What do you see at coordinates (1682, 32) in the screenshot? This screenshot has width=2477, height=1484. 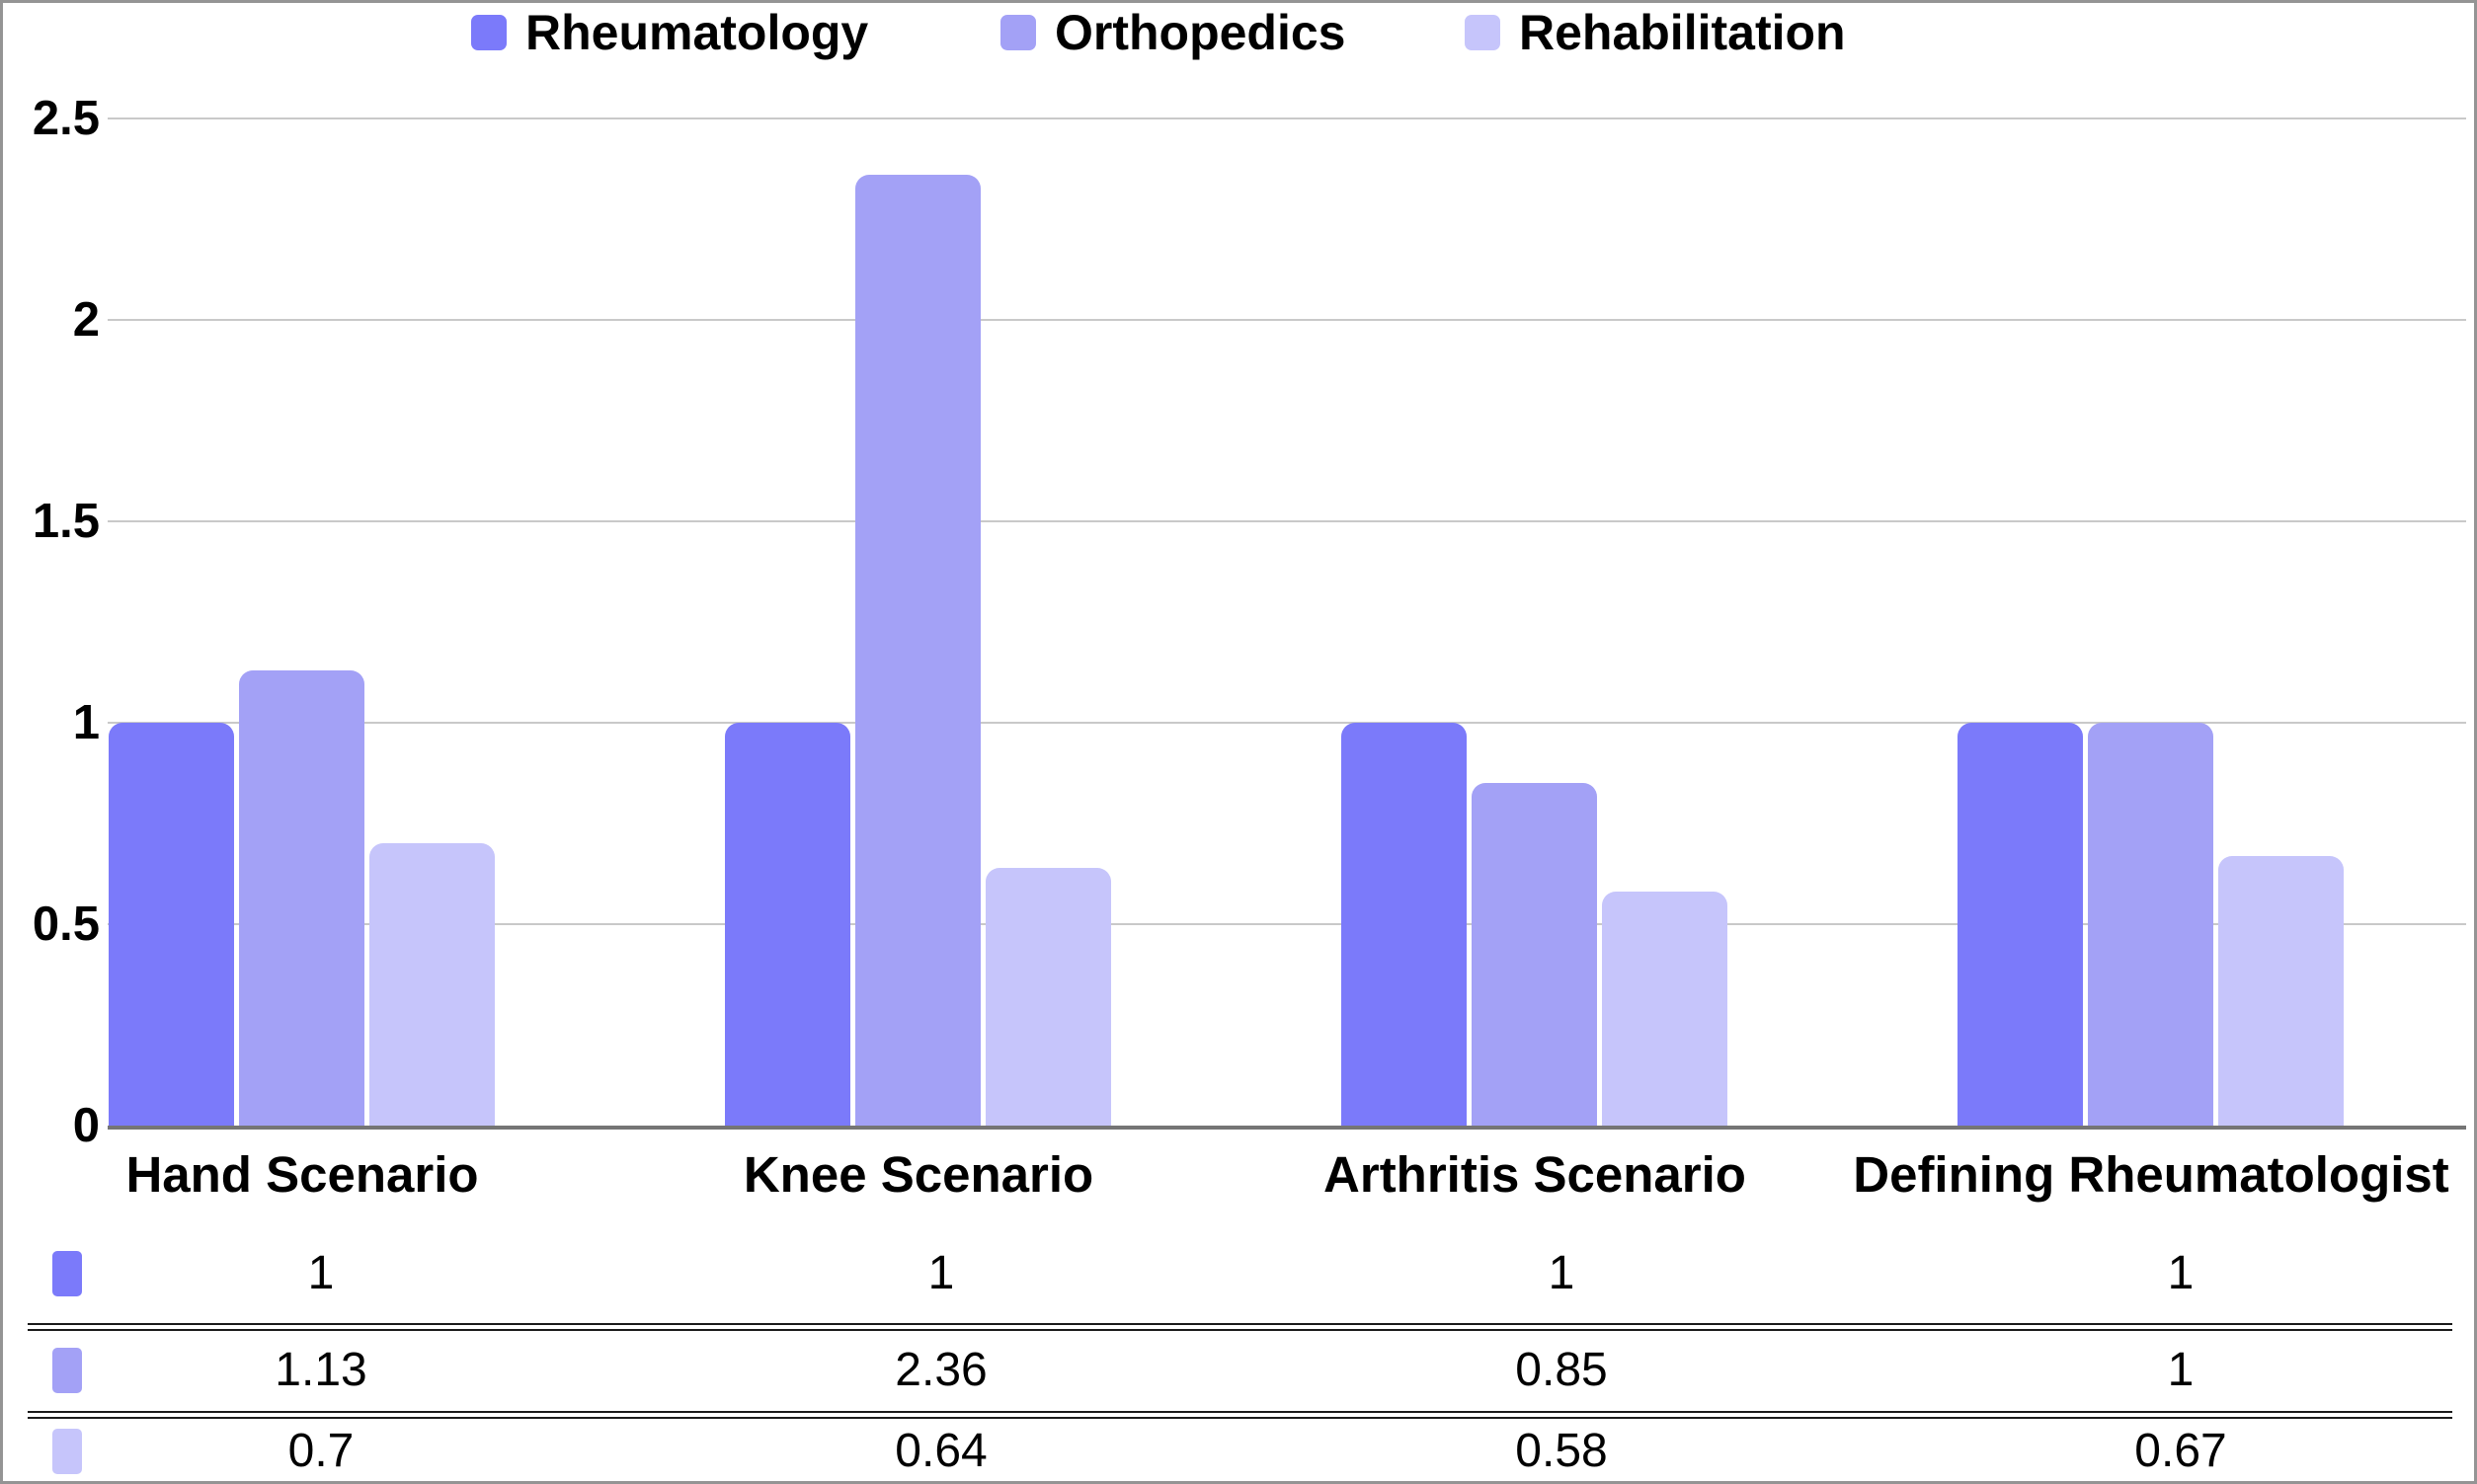 I see `legend-label: Rehabilitation` at bounding box center [1682, 32].